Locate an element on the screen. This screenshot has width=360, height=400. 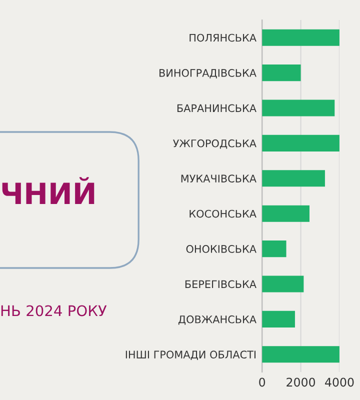
text: ЧНИЙ is located at coordinates (48, 190).